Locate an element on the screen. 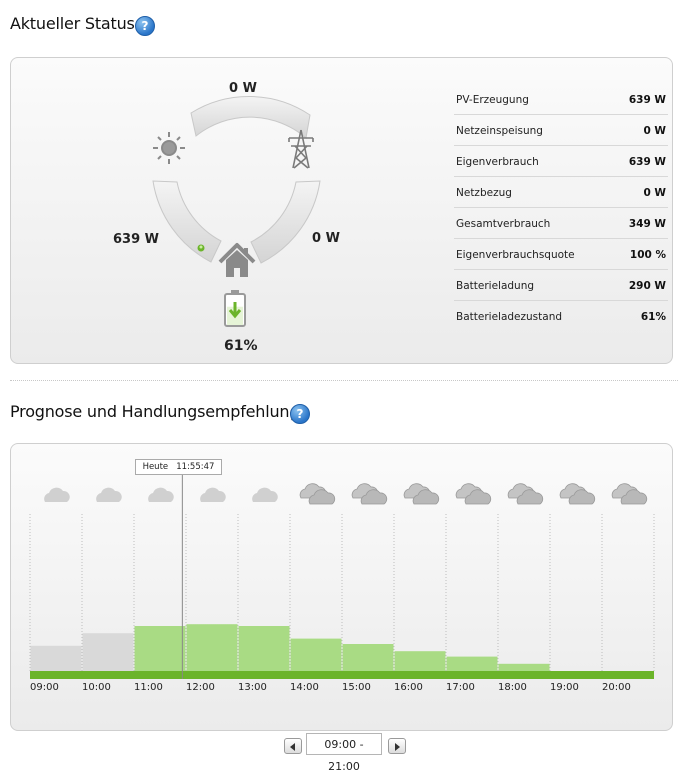 The height and width of the screenshot is (778, 691). section-divider is located at coordinates (344, 380).